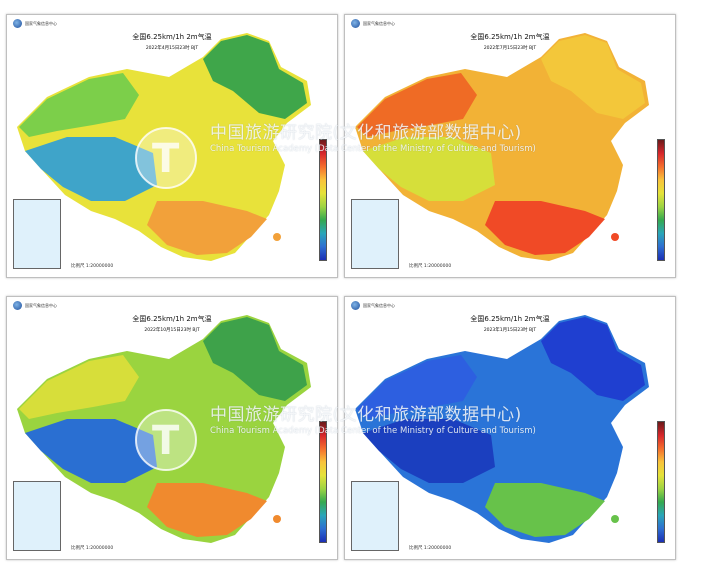  I want to click on panel-time: 2022年7月15日23时 BJT, so click(510, 48).